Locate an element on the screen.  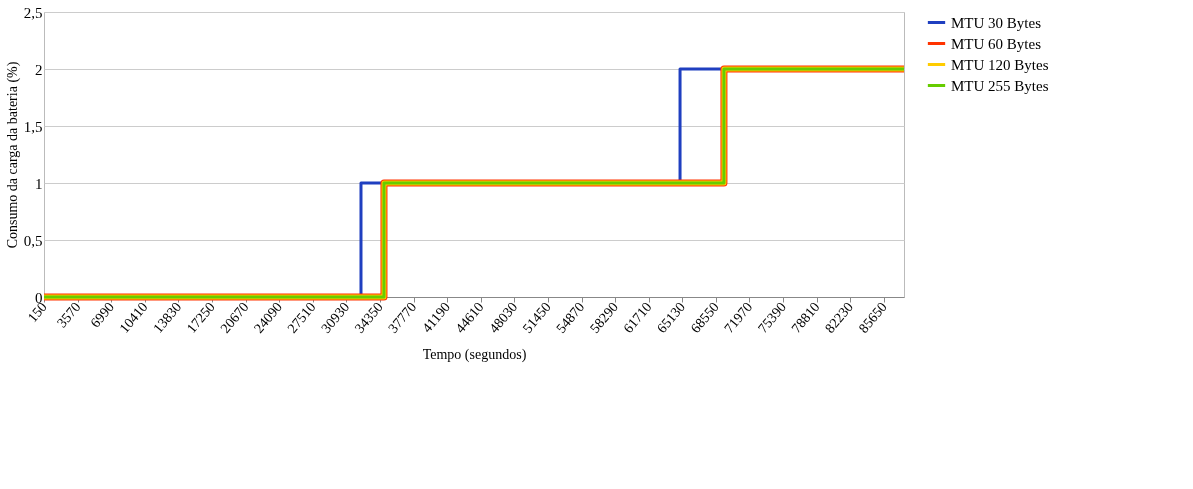
legend-label: MTU 60 Bytes is located at coordinates (996, 43).